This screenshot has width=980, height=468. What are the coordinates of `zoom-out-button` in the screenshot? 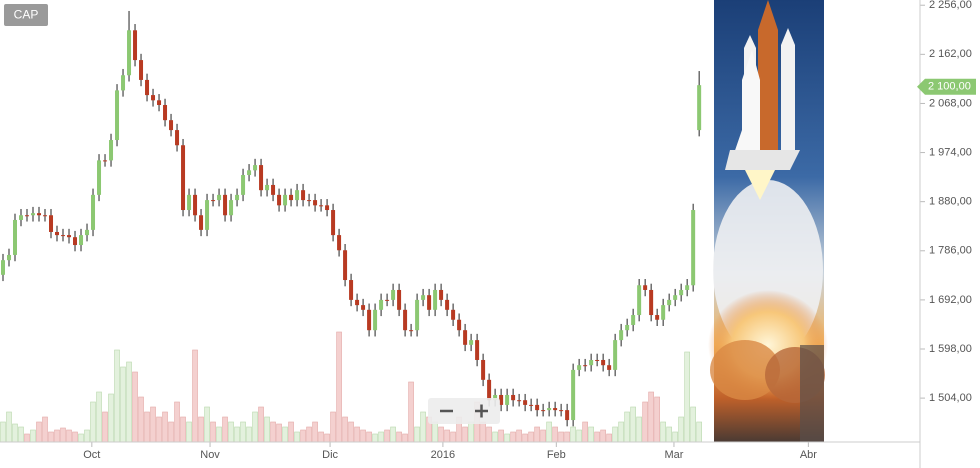 It's located at (446, 411).